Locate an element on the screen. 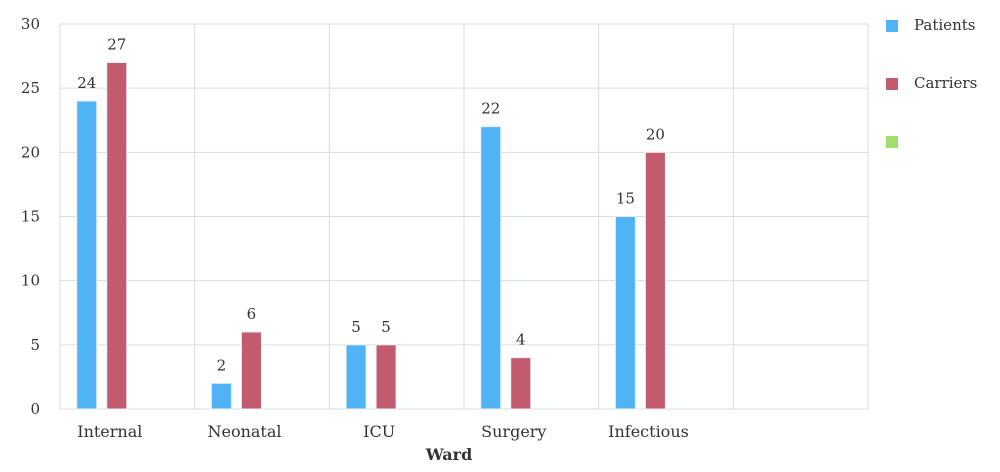 The width and height of the screenshot is (1000, 472). y-axis: 0 5 10 15 20 25 30 is located at coordinates (30, 216).